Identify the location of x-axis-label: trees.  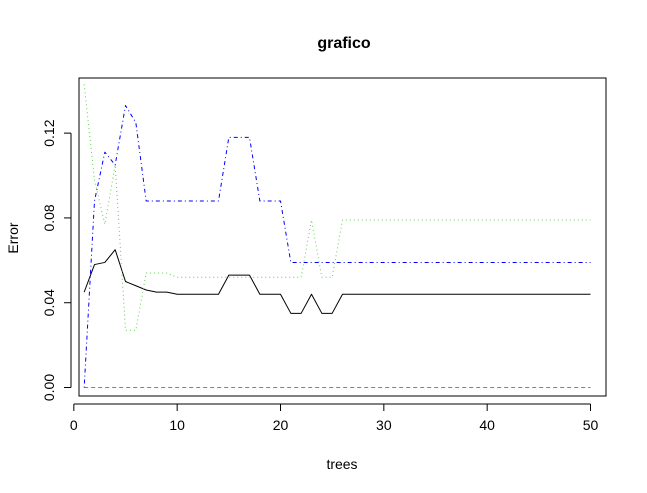
(341, 464).